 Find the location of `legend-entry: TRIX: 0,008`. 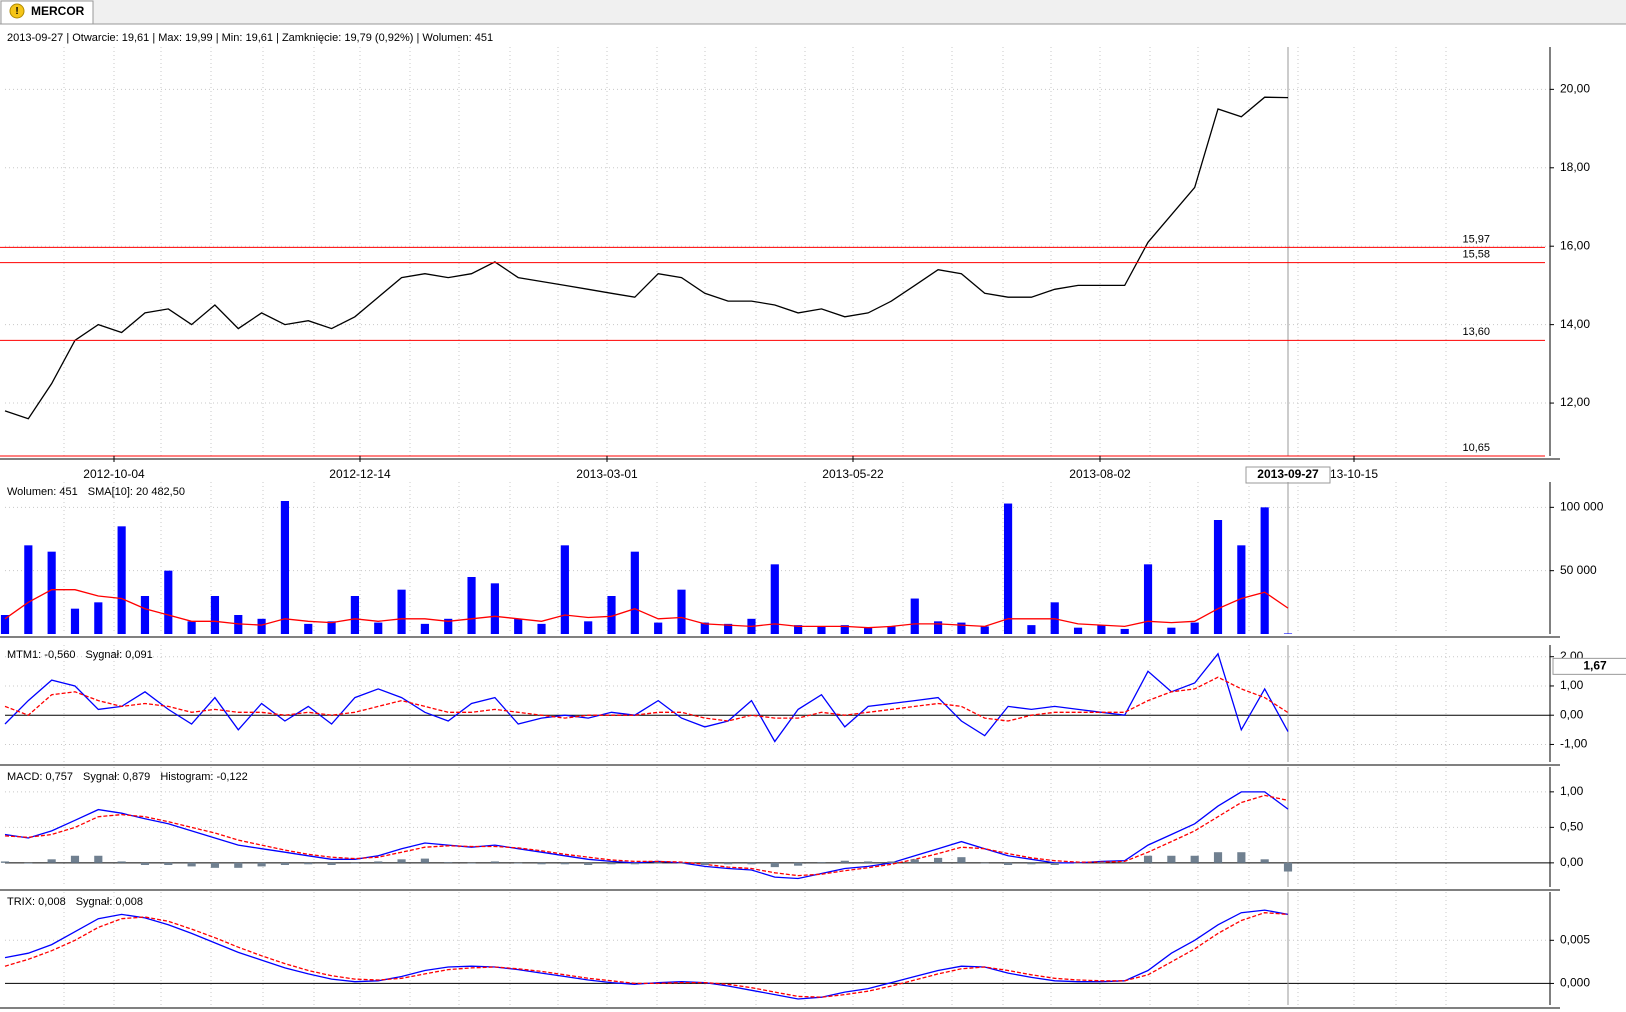

legend-entry: TRIX: 0,008 is located at coordinates (36, 902).